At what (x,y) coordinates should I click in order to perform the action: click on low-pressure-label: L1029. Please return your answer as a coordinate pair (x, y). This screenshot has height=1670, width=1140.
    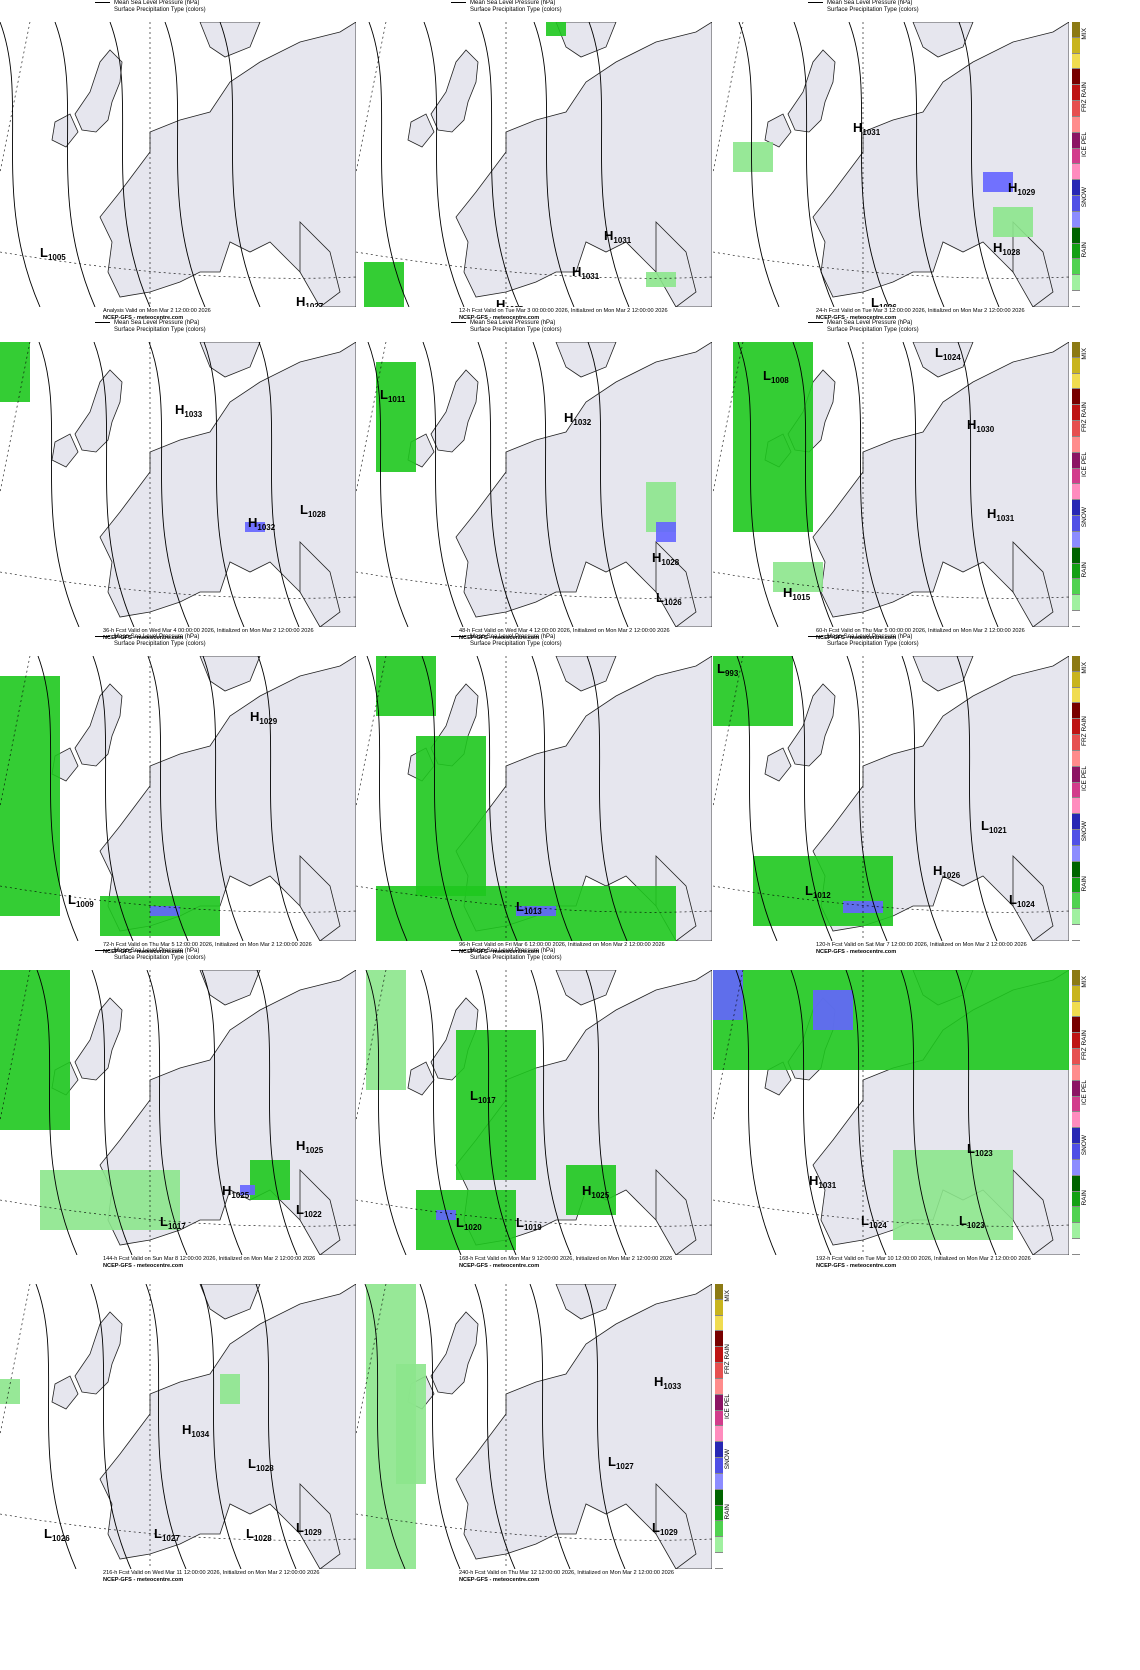
    Looking at the image, I should click on (665, 1528).